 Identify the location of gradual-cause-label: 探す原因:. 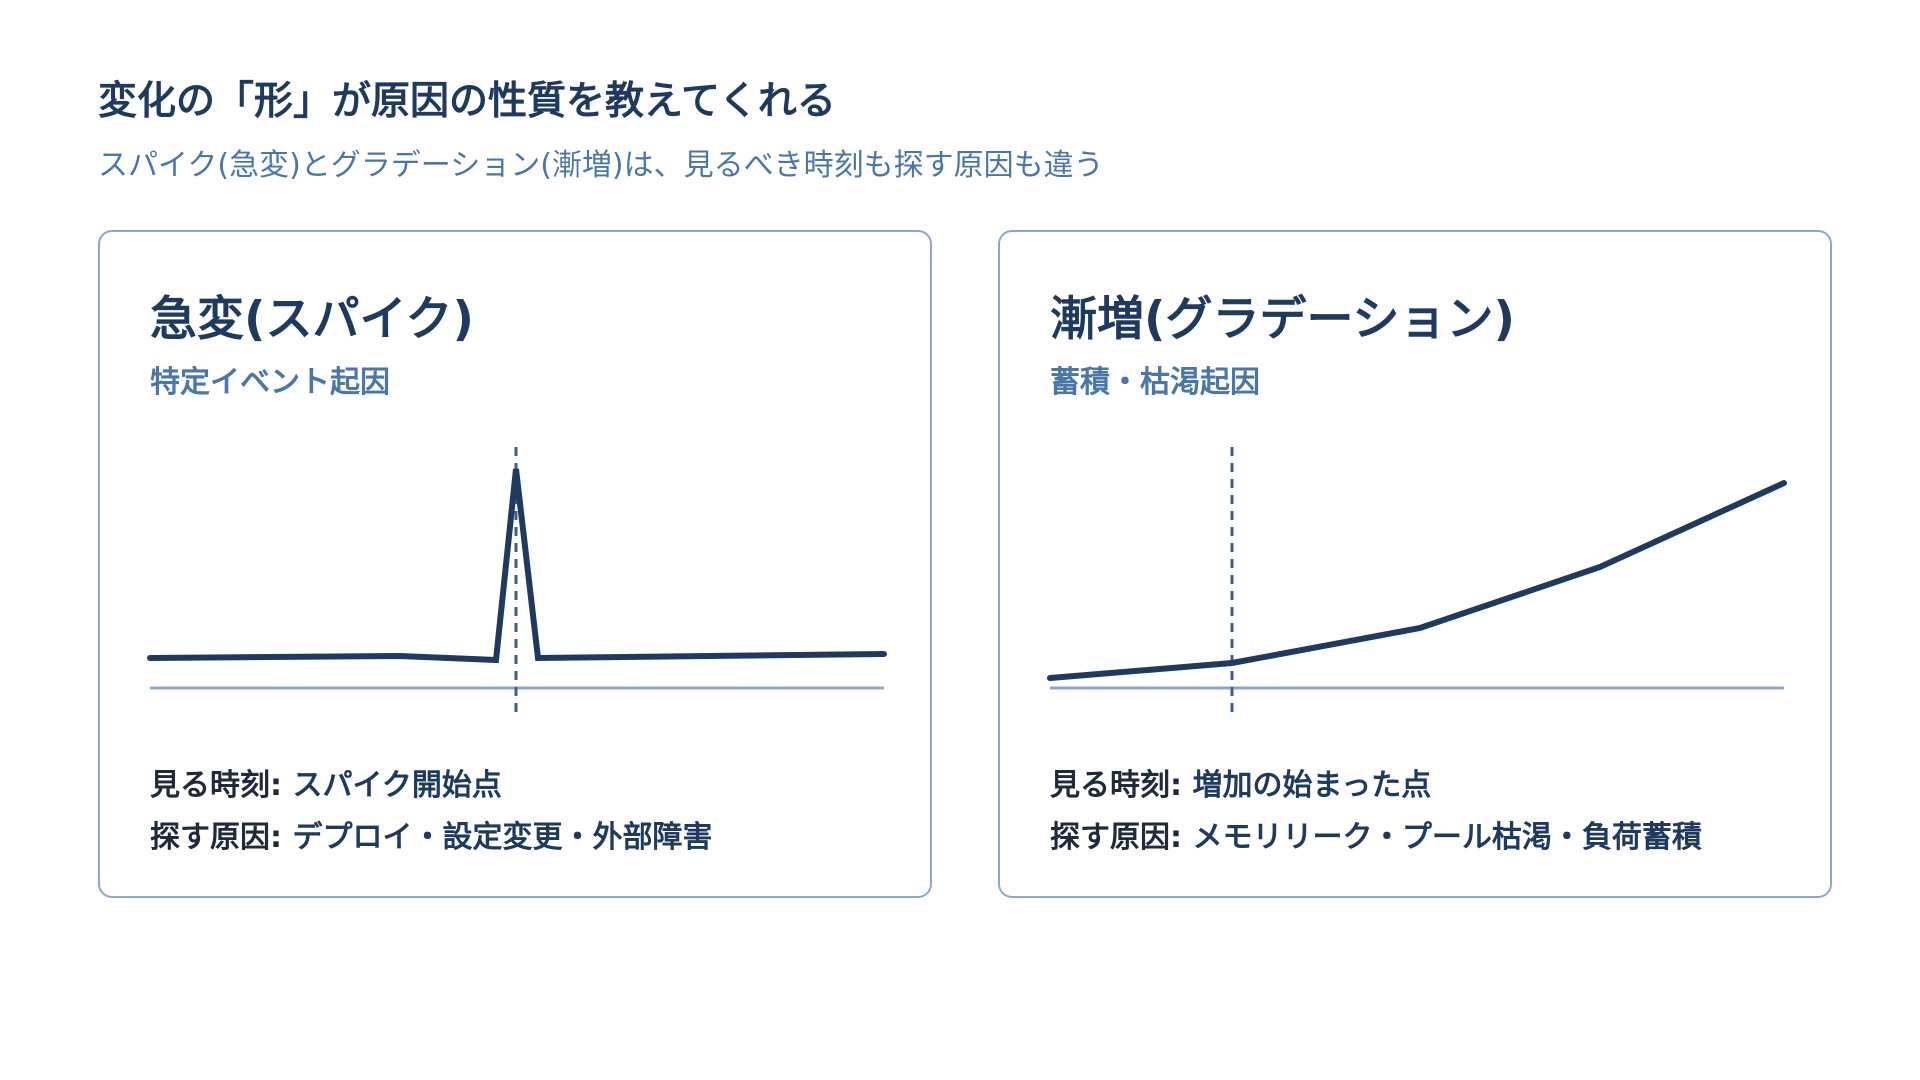
(1116, 837).